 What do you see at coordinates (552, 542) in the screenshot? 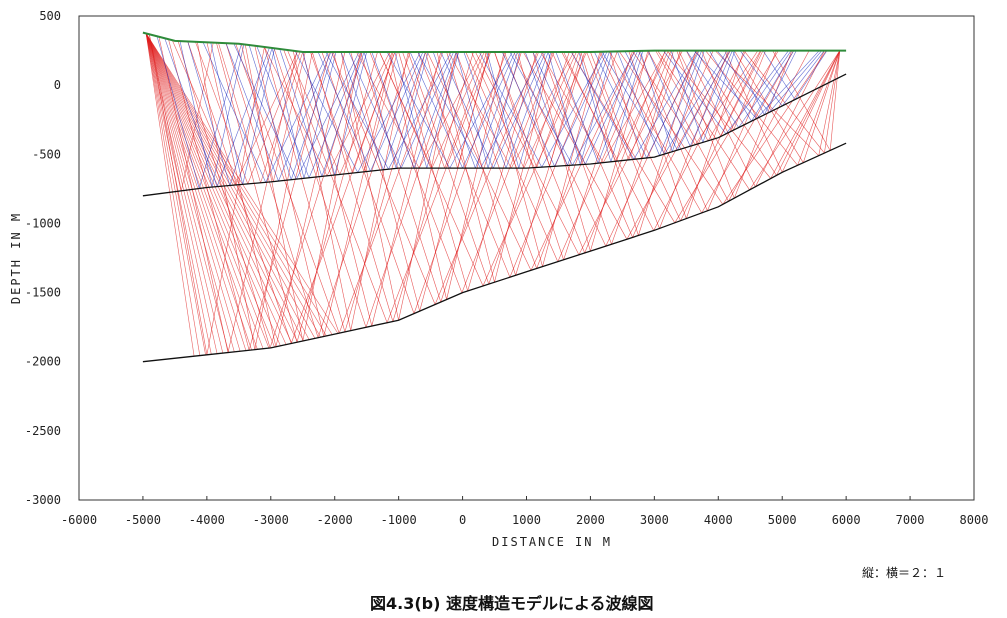
I see `x-axis-label: DISTANCE IN M` at bounding box center [552, 542].